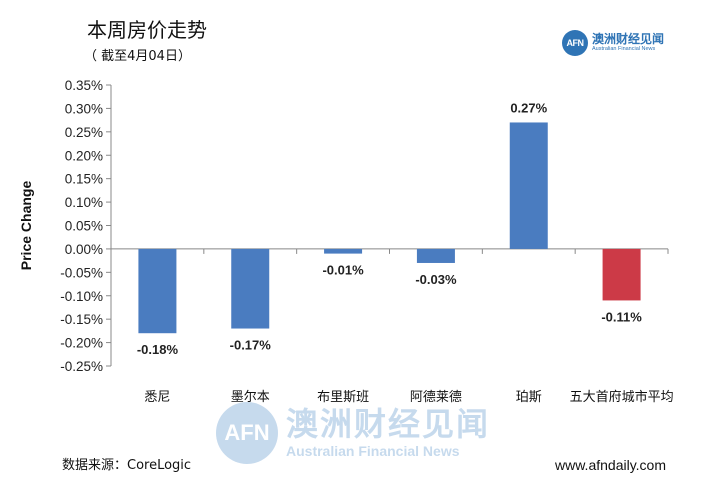 The width and height of the screenshot is (711, 493). Describe the element at coordinates (147, 30) in the screenshot. I see `chart-title: 本周房价走势` at that location.